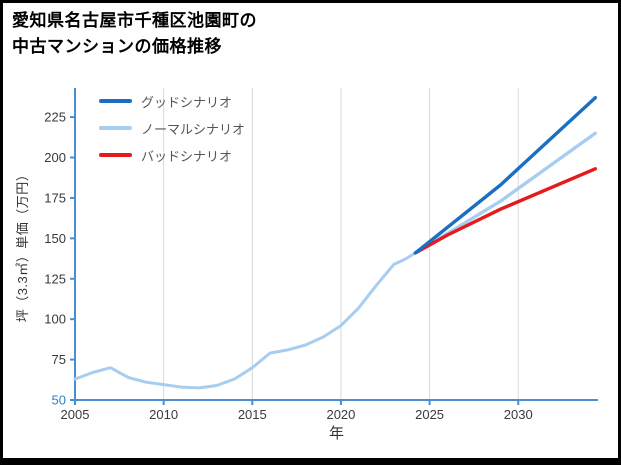 Image resolution: width=621 pixels, height=465 pixels. What do you see at coordinates (193, 129) in the screenshot?
I see `legend-label-normal: ノーマルシナリオ` at bounding box center [193, 129].